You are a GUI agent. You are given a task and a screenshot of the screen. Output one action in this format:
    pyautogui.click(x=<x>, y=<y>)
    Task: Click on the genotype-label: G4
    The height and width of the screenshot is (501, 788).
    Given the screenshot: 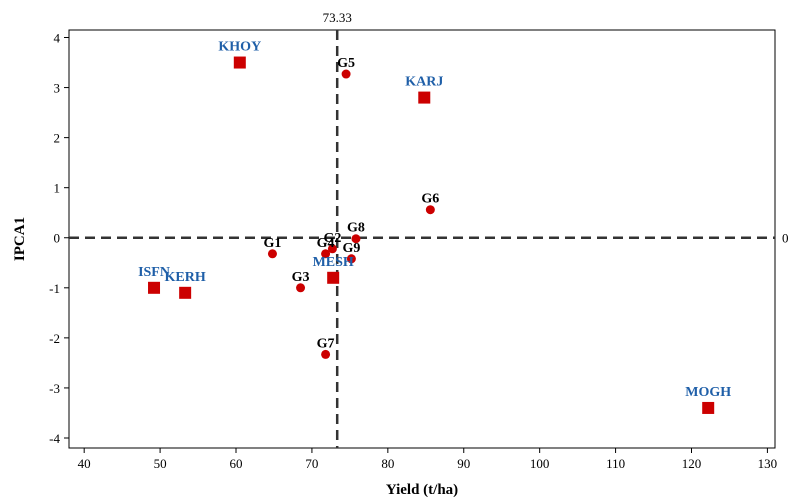 What is the action you would take?
    pyautogui.click(x=326, y=243)
    